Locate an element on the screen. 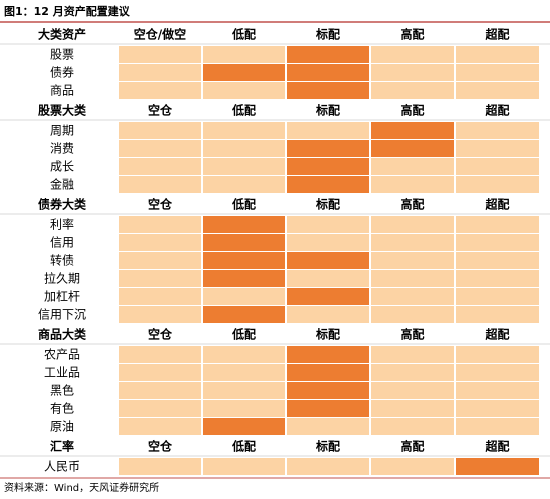 The width and height of the screenshot is (550, 499). row-label: 工业品 is located at coordinates (62, 373).